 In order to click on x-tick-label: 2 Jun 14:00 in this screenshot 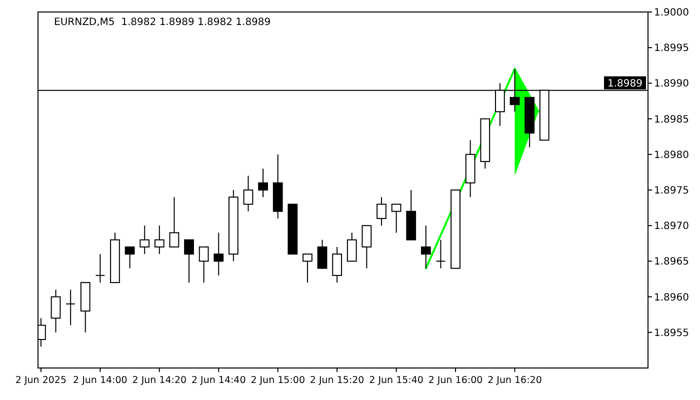, I will do `click(100, 380)`.